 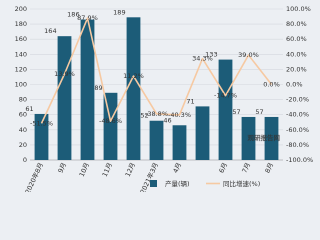 I want to click on legend-label: 产量(辆), so click(x=177, y=183).